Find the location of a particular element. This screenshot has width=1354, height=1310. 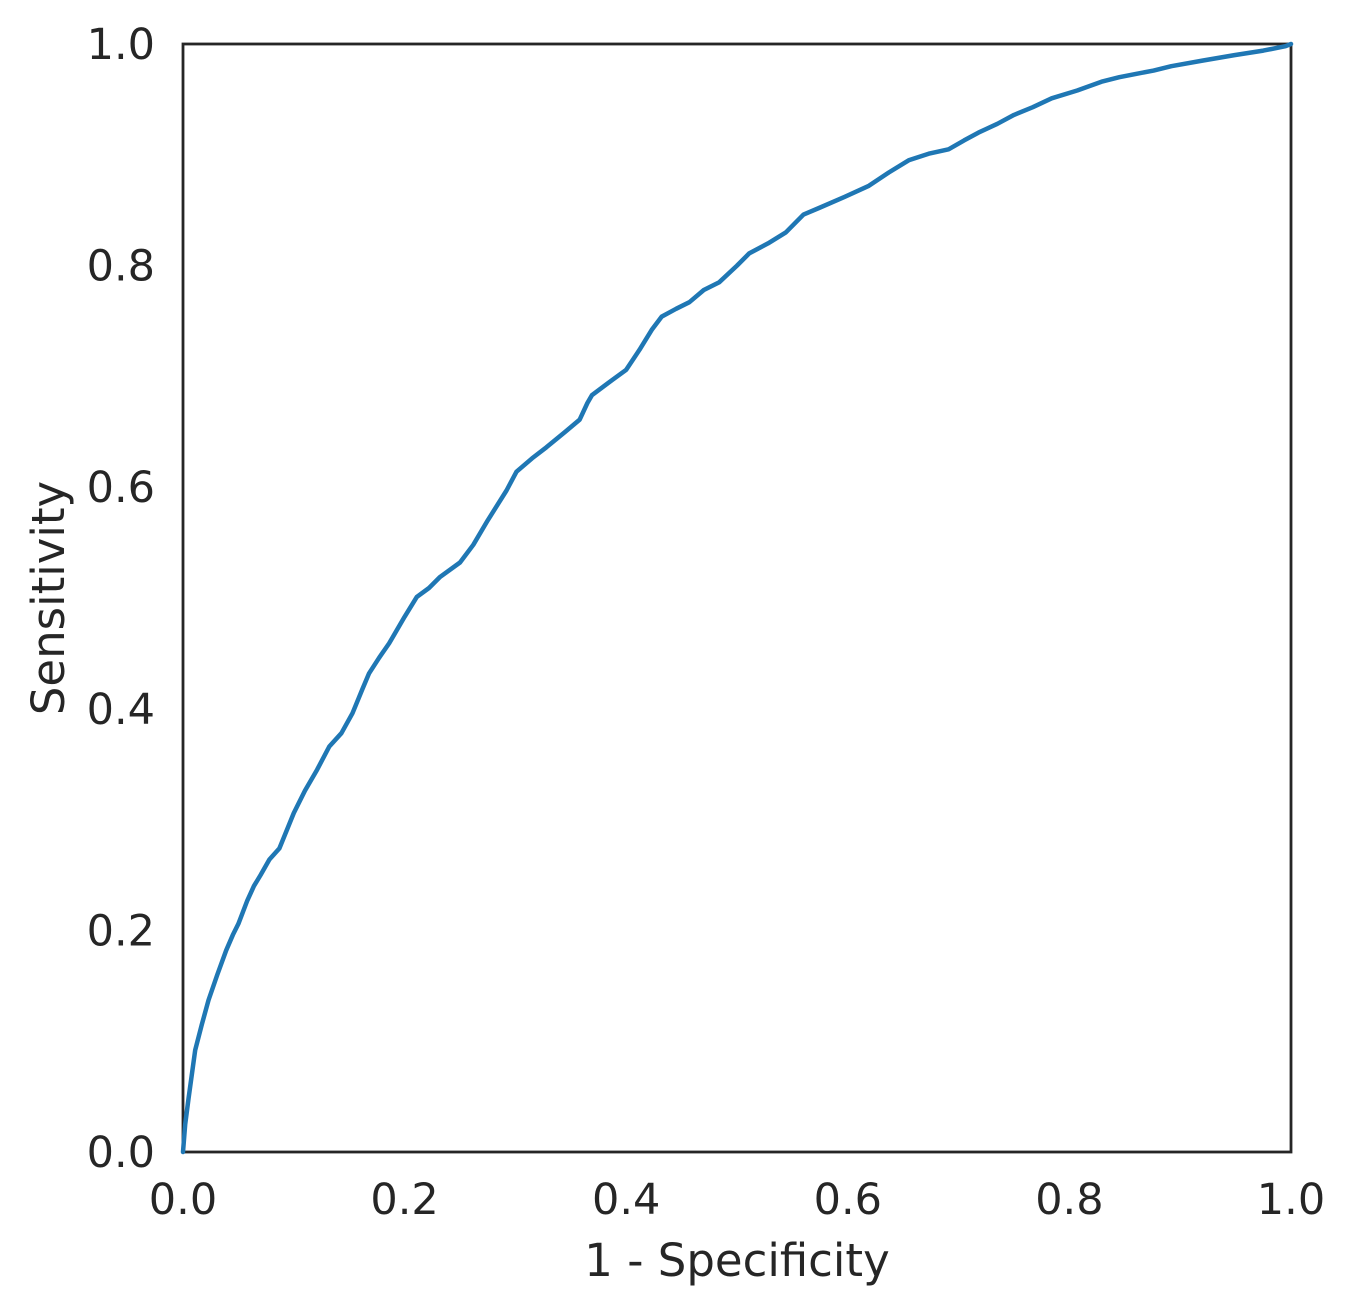

y-tick-label: 1.0 is located at coordinates (121, 45).